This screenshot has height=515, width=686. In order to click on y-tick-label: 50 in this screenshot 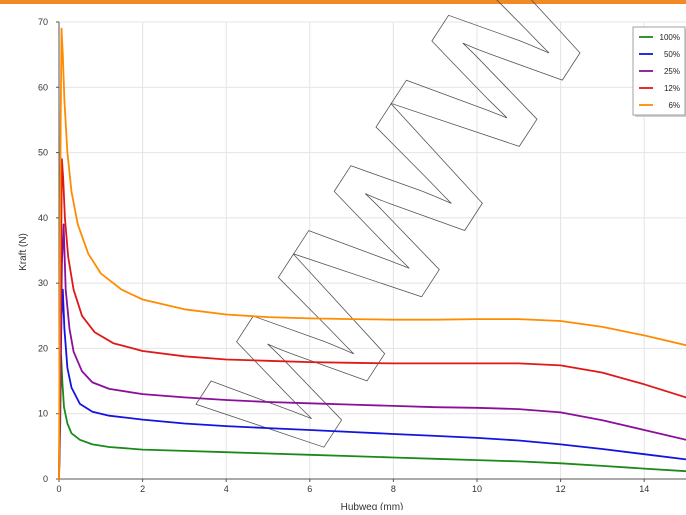, I will do `click(43, 153)`.